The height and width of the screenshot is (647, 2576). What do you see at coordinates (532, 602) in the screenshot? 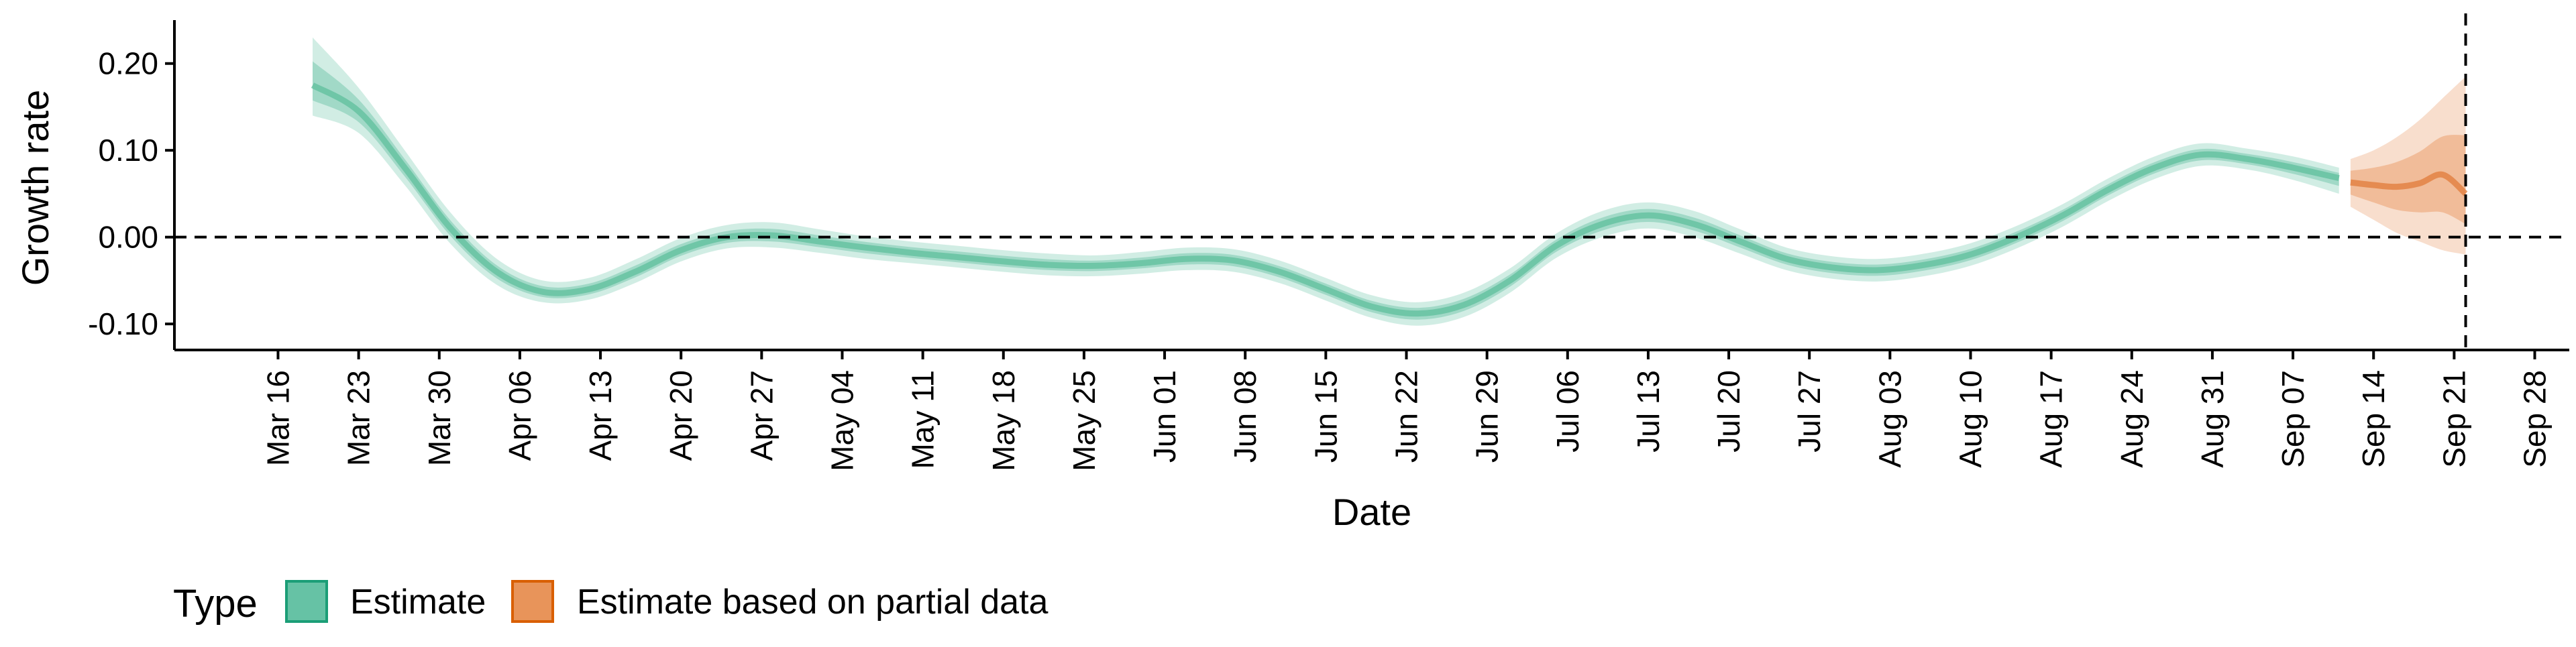
I see `legend-key-partial` at bounding box center [532, 602].